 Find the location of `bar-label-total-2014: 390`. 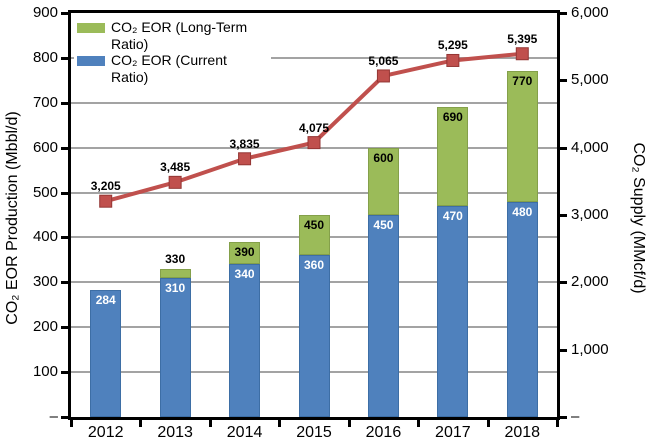

bar-label-total-2014: 390 is located at coordinates (244, 251).